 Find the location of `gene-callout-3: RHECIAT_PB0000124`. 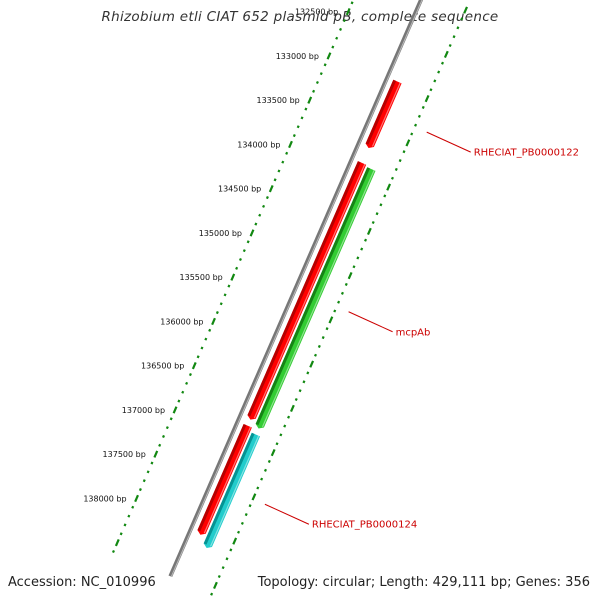

gene-callout-3: RHECIAT_PB0000124 is located at coordinates (340, 517).